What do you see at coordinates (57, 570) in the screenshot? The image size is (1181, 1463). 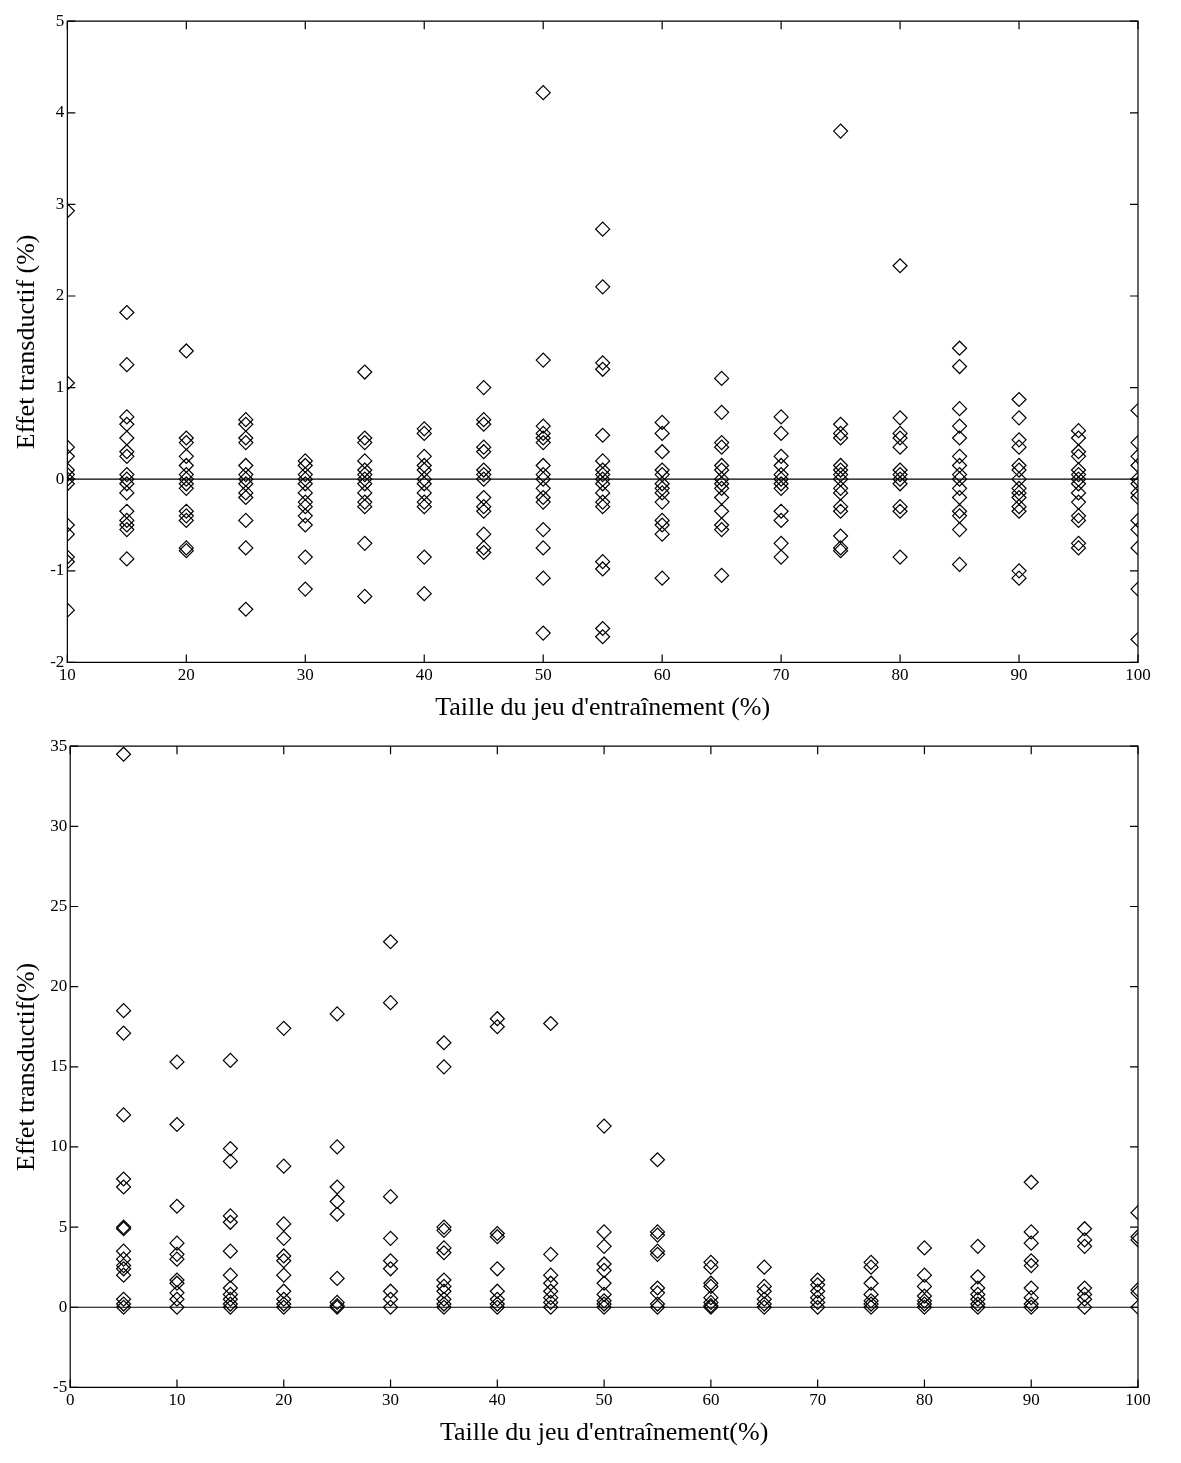 I see `y-tick-label: -1` at bounding box center [57, 570].